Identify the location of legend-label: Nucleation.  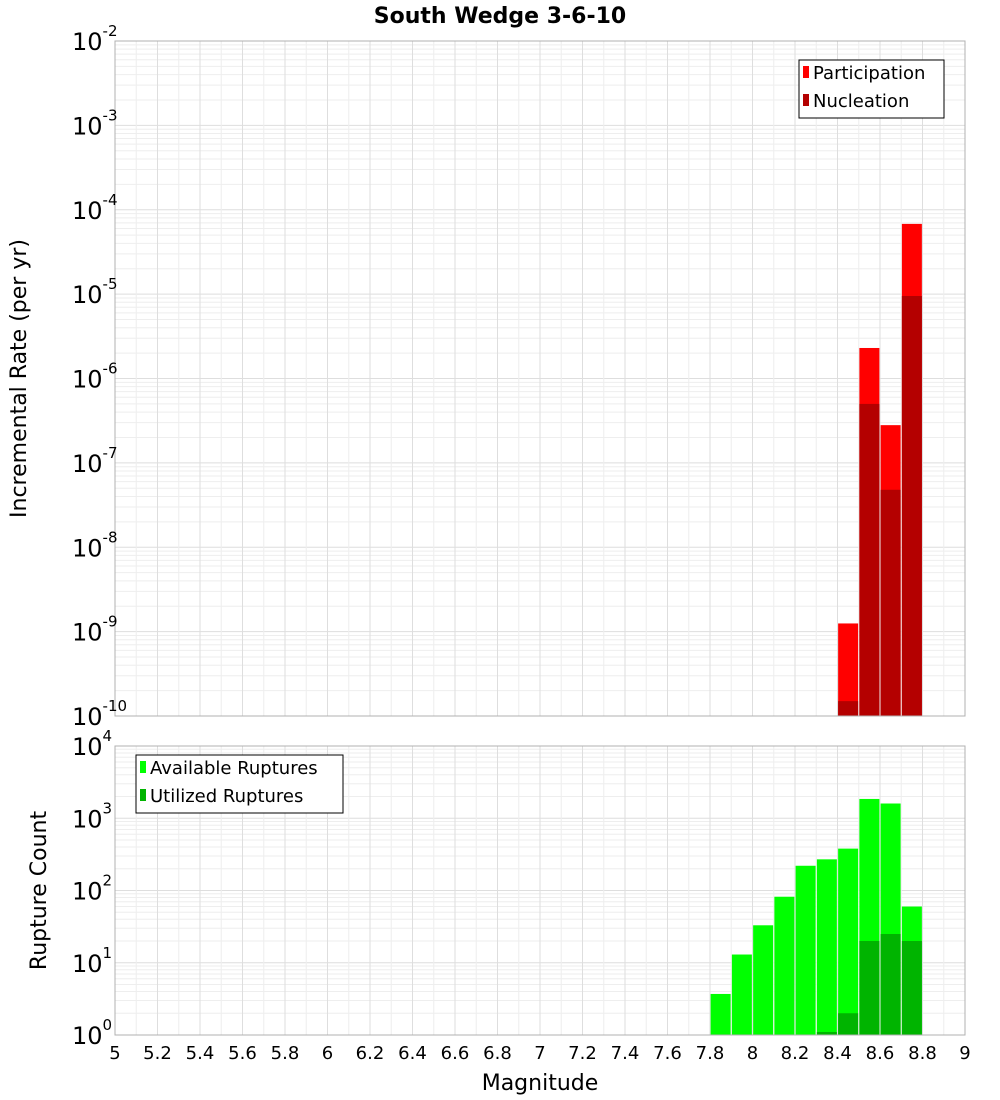
(861, 101).